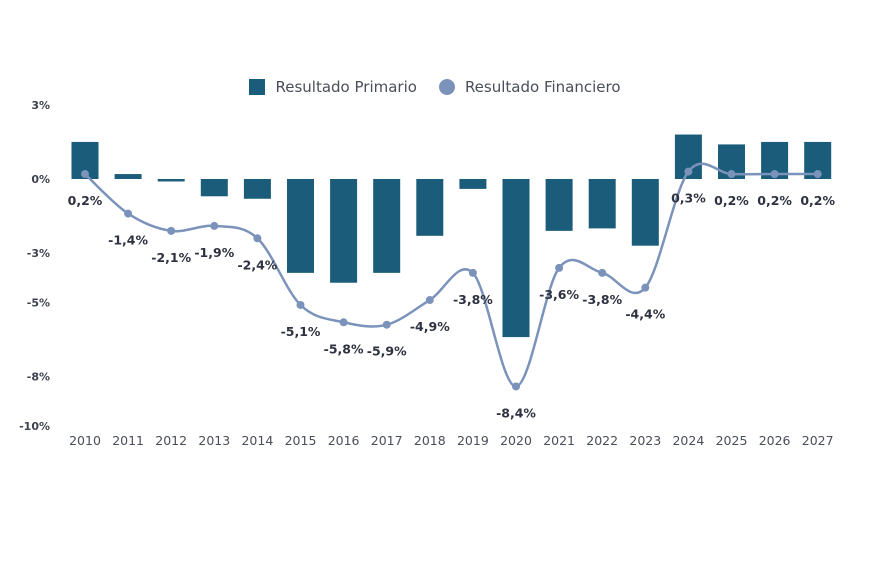  Describe the element at coordinates (688, 198) in the screenshot. I see `data-label: 0,3%` at that location.